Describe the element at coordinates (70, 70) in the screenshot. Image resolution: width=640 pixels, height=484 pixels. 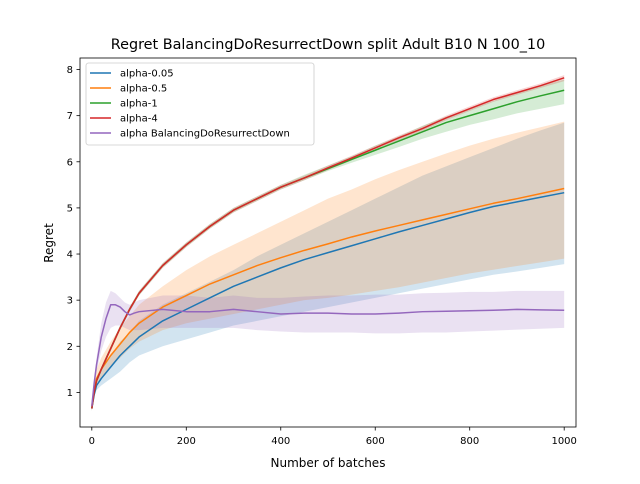
I see `y-tick-label: 8` at that location.